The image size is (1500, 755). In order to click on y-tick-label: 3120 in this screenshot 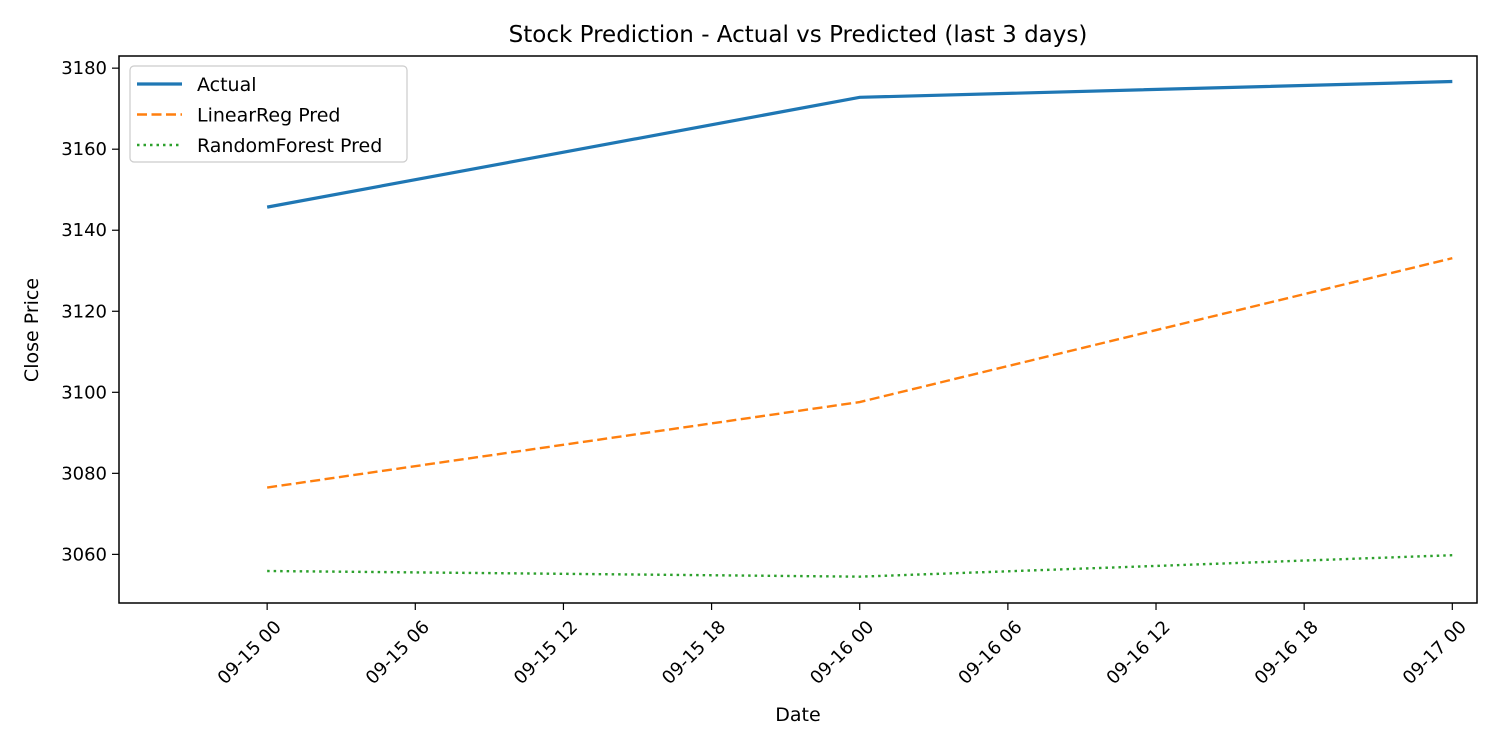, I will do `click(84, 311)`.